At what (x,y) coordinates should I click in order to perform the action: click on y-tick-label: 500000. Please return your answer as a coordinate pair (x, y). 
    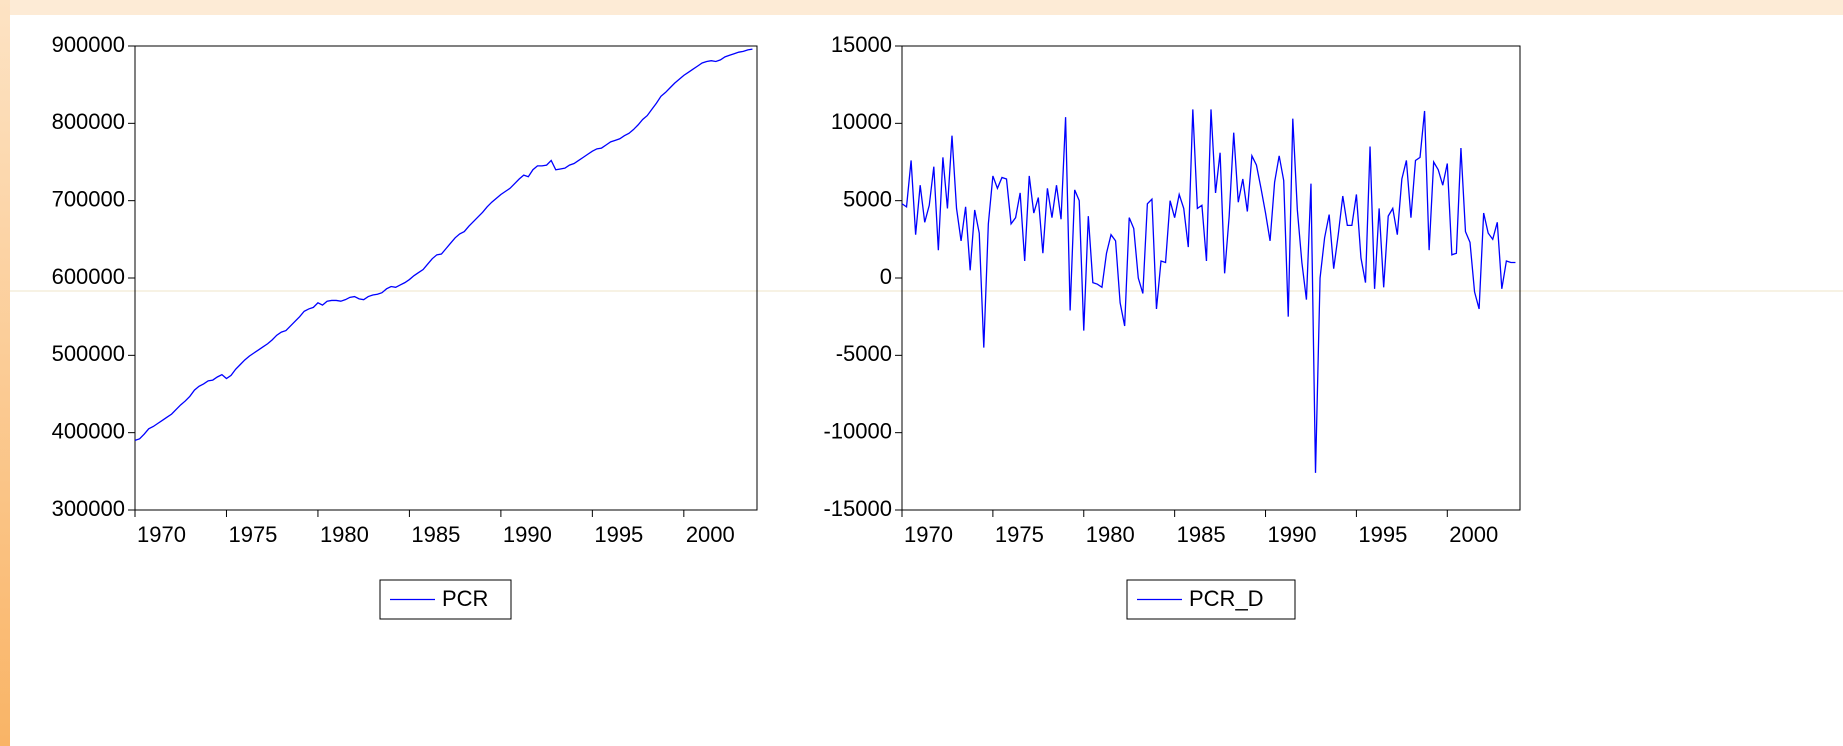
    Looking at the image, I should click on (88, 353).